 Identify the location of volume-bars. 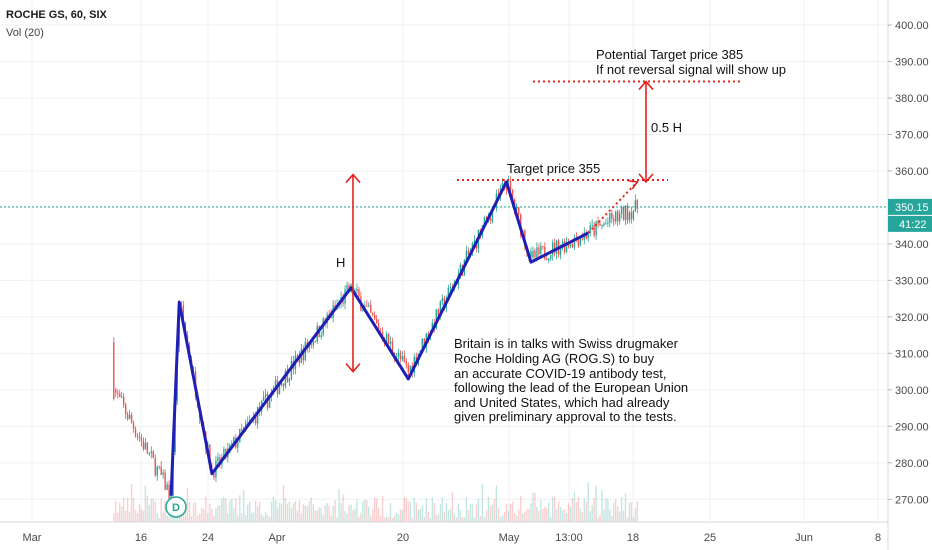
(376, 502).